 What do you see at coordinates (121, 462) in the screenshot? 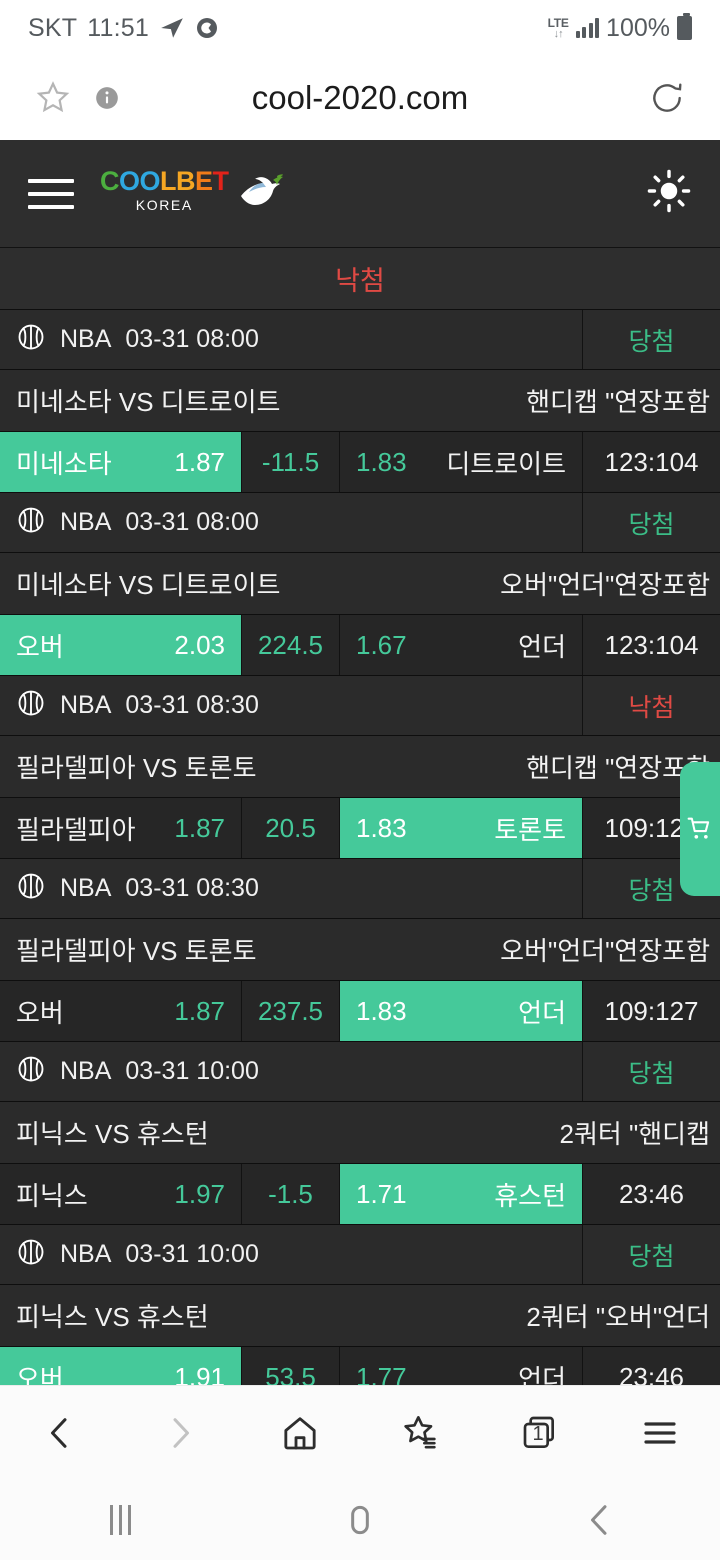
I see `home-selection-cell: 미네소타 1.87` at bounding box center [121, 462].